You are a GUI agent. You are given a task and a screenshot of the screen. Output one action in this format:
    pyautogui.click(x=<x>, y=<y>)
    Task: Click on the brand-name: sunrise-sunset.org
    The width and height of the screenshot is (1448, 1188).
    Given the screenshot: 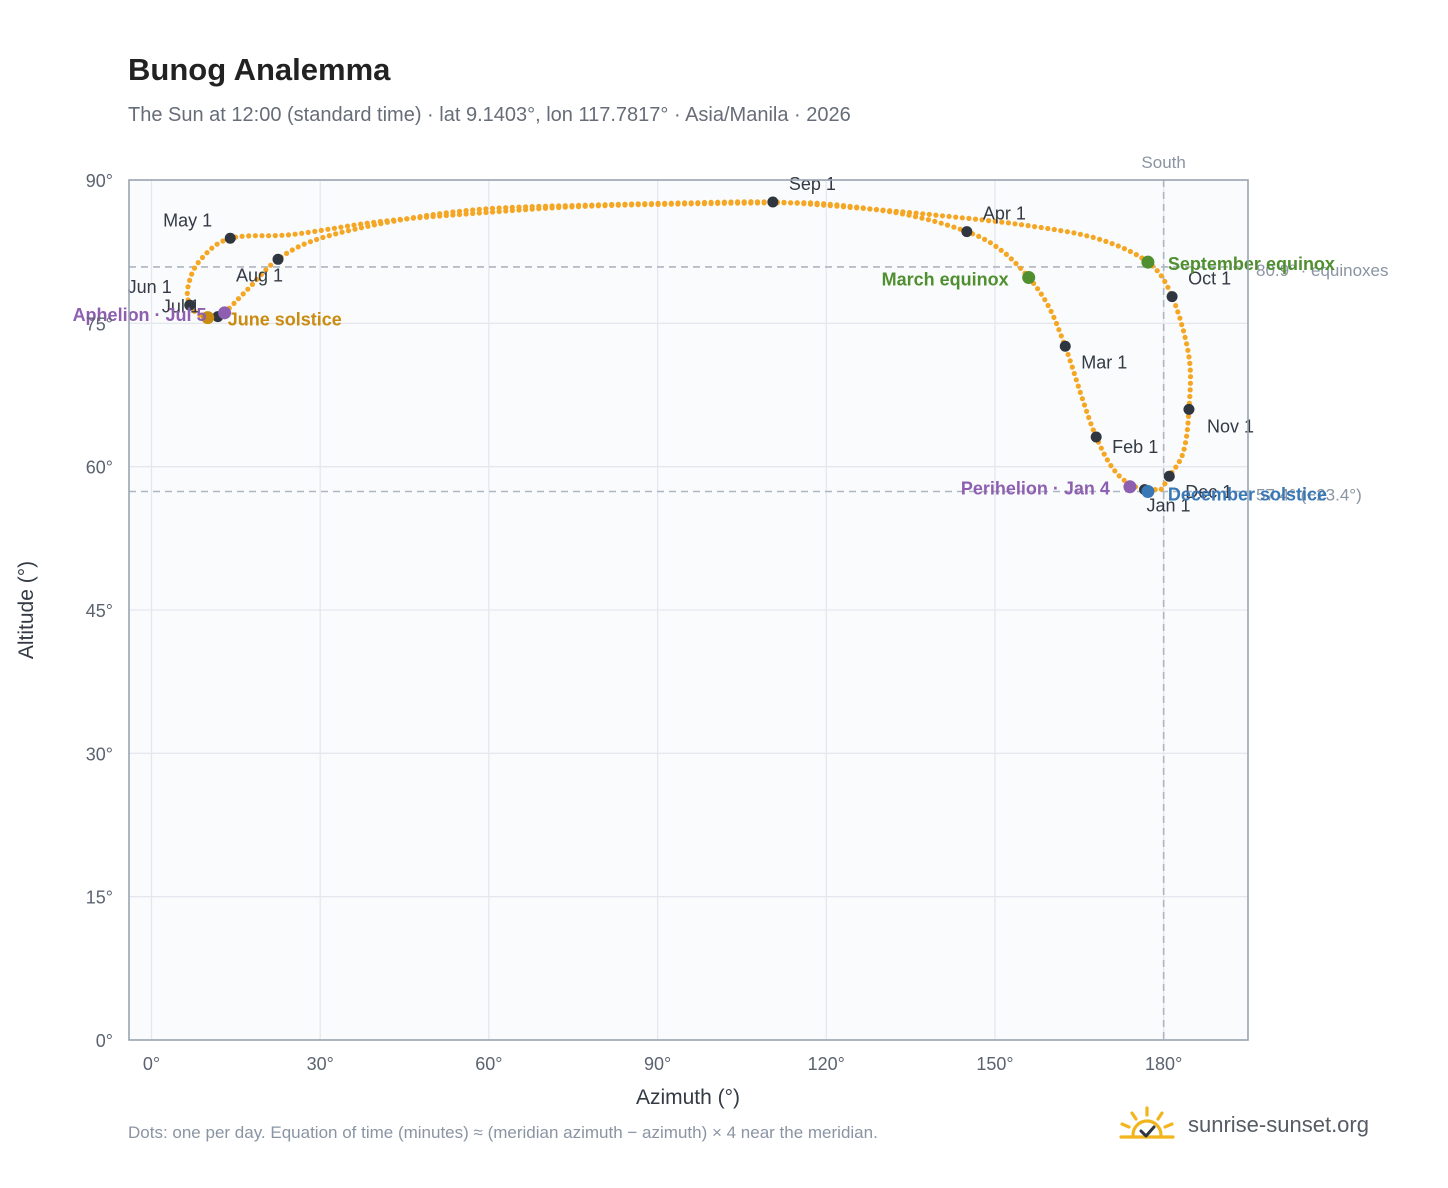 What is the action you would take?
    pyautogui.click(x=1278, y=1124)
    